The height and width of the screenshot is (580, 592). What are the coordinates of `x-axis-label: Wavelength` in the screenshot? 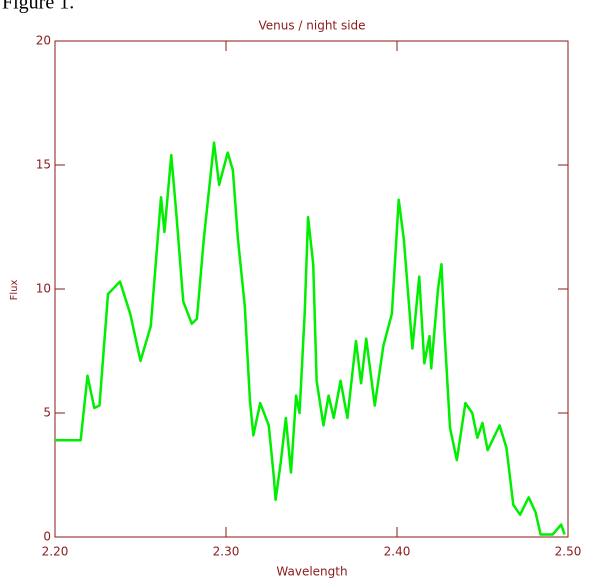 It's located at (311, 572).